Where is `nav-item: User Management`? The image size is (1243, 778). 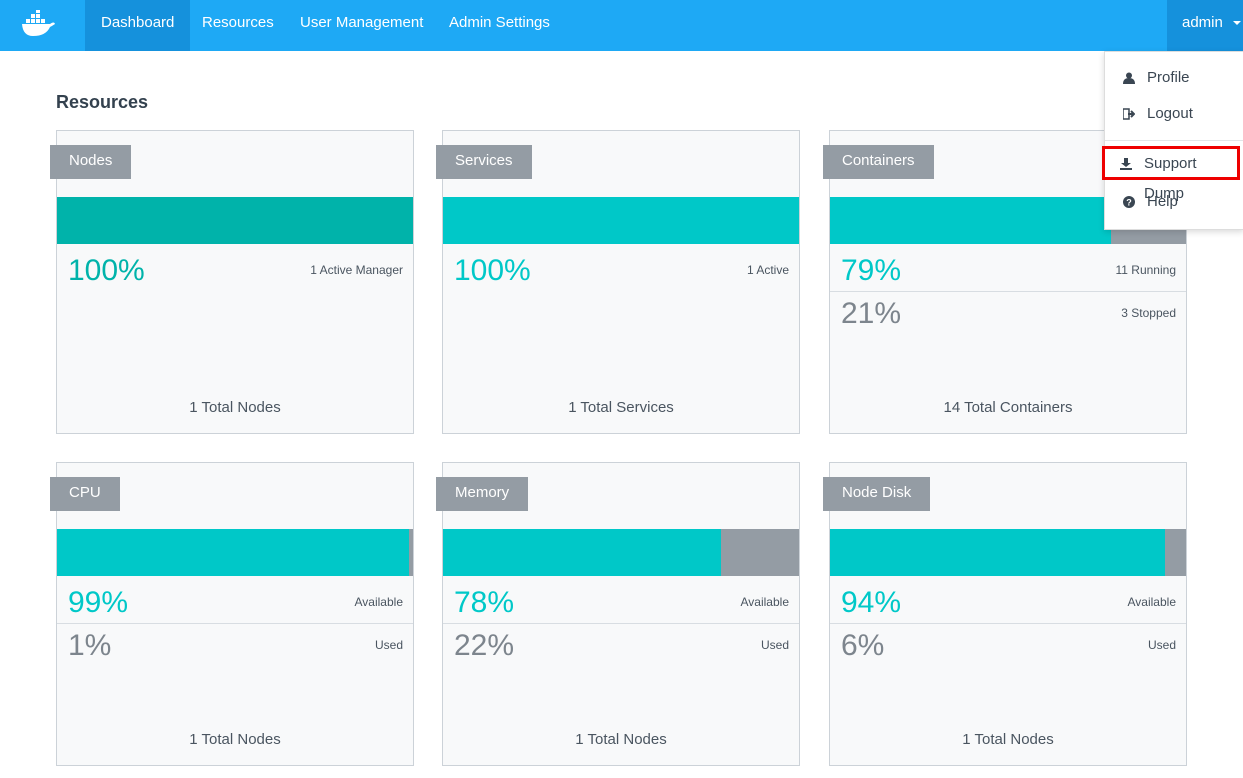
nav-item: User Management is located at coordinates (362, 22).